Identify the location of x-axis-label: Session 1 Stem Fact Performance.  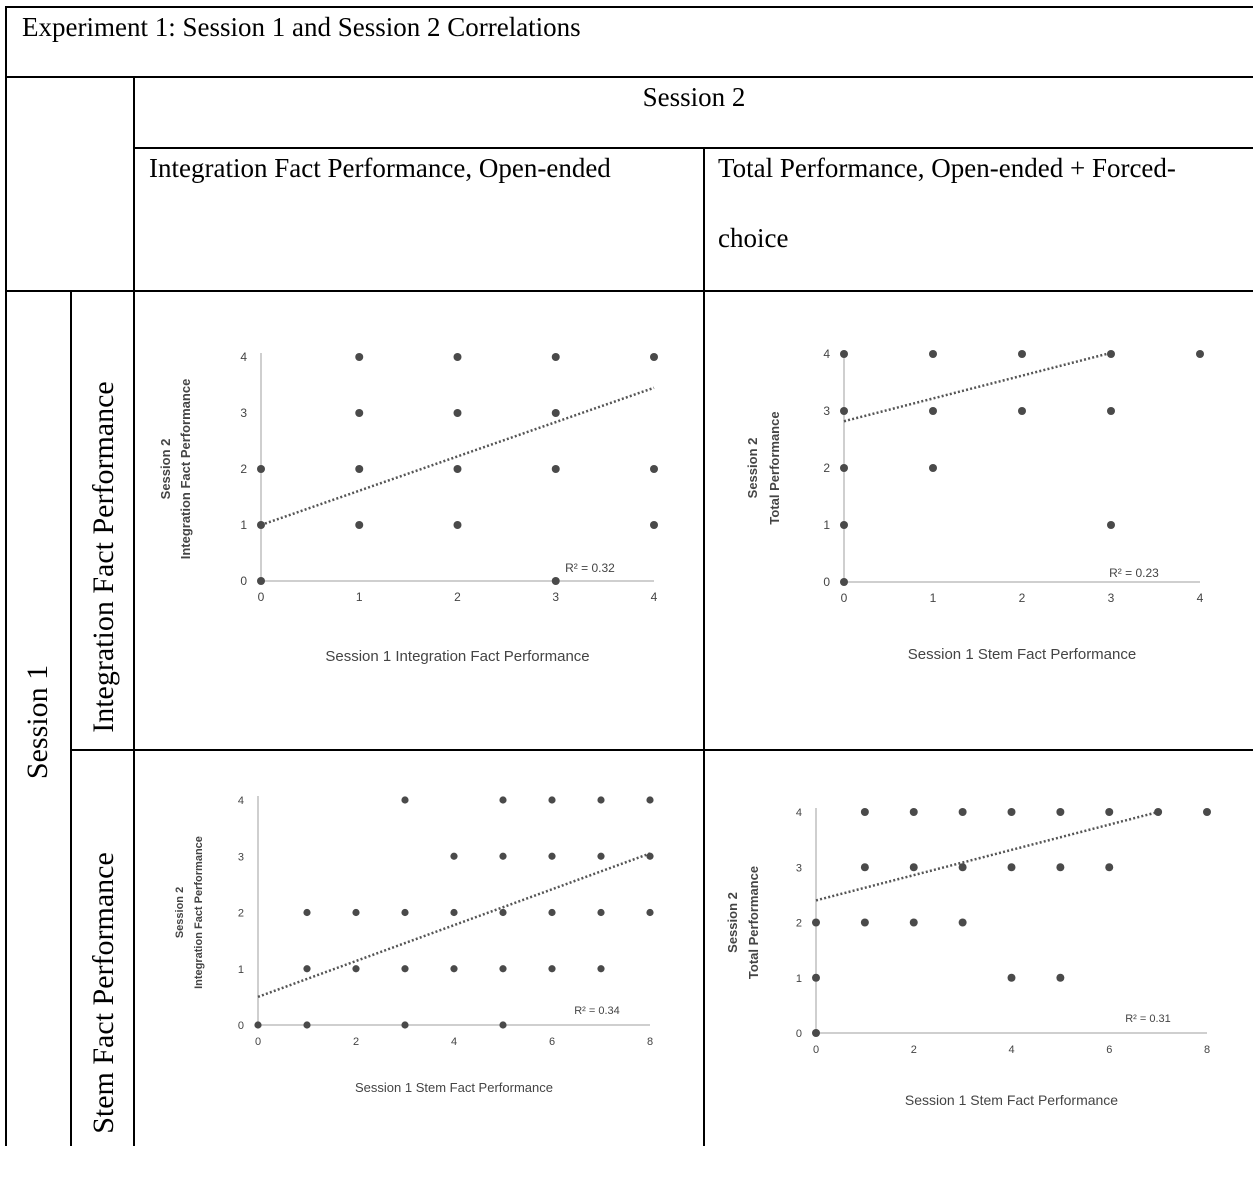
(454, 1087).